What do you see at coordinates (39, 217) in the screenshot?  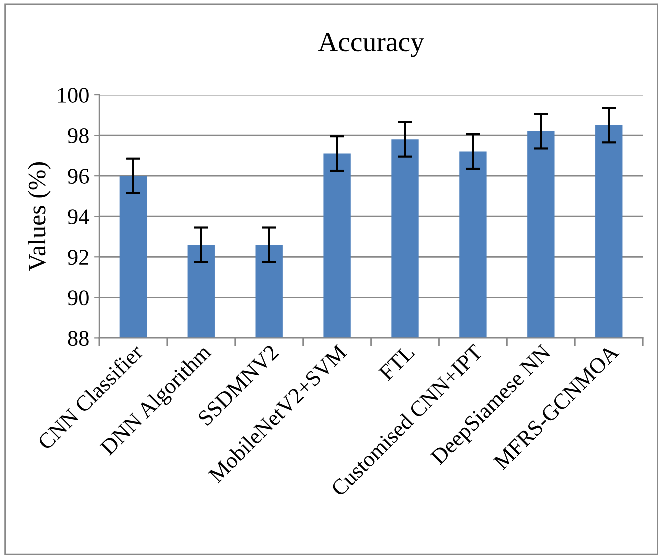 I see `y-axis-title: Values (%)` at bounding box center [39, 217].